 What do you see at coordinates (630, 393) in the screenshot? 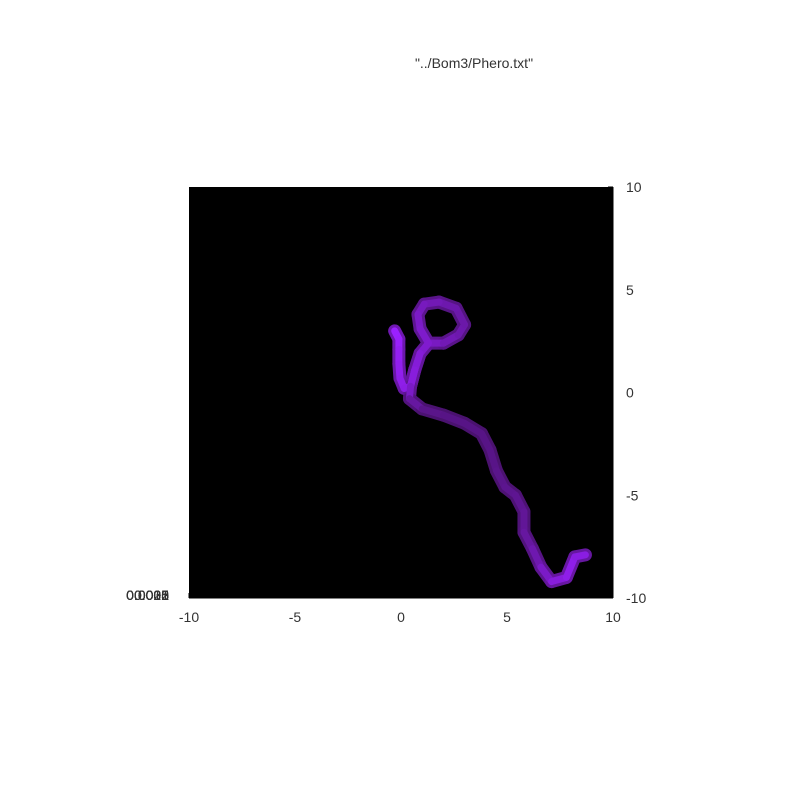
I see `y-tick-label: 0` at bounding box center [630, 393].